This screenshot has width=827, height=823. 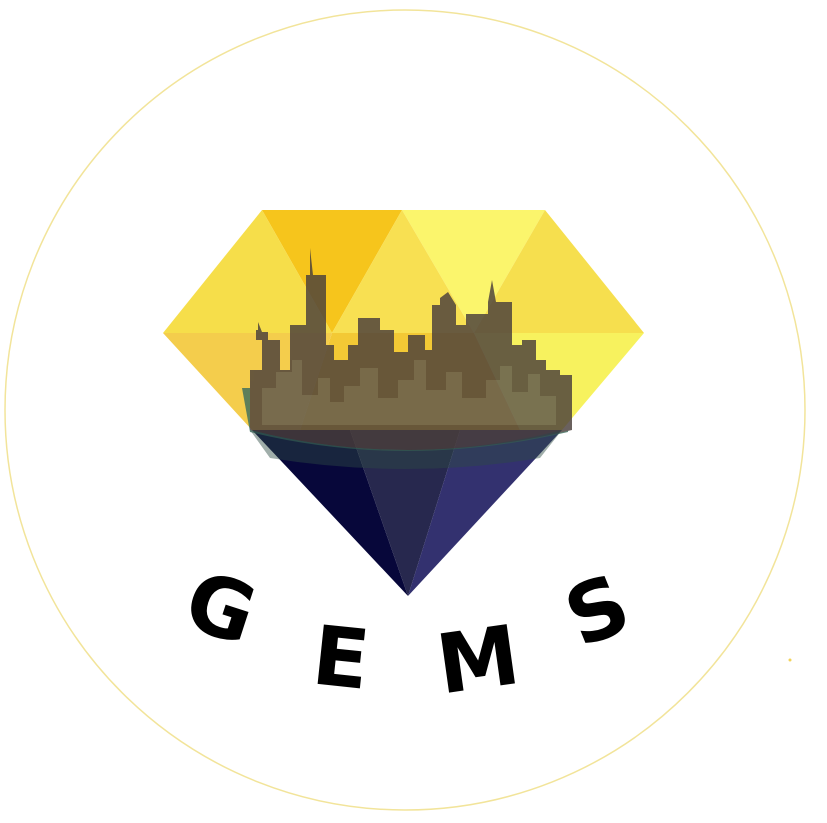 I want to click on wordmark-letter-m: M, so click(x=478, y=660).